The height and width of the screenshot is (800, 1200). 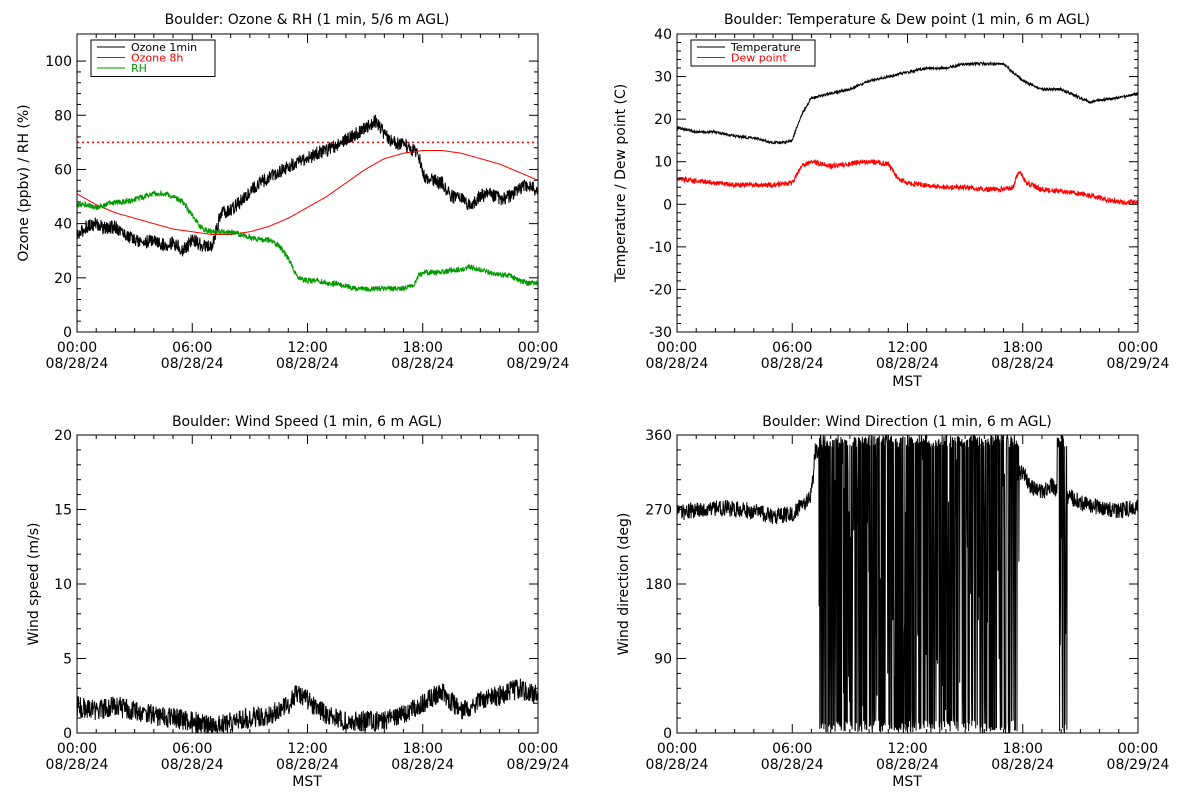 What do you see at coordinates (34, 584) in the screenshot?
I see `y-axis-label: Wind speed (m/s)` at bounding box center [34, 584].